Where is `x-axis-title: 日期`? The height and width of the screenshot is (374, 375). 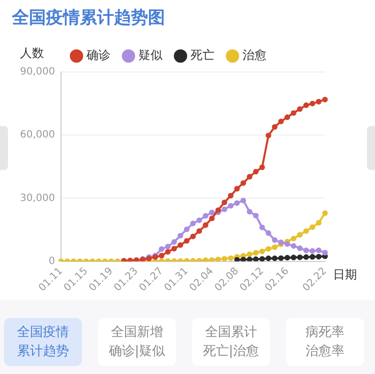 x-axis-title: 日期 is located at coordinates (345, 274).